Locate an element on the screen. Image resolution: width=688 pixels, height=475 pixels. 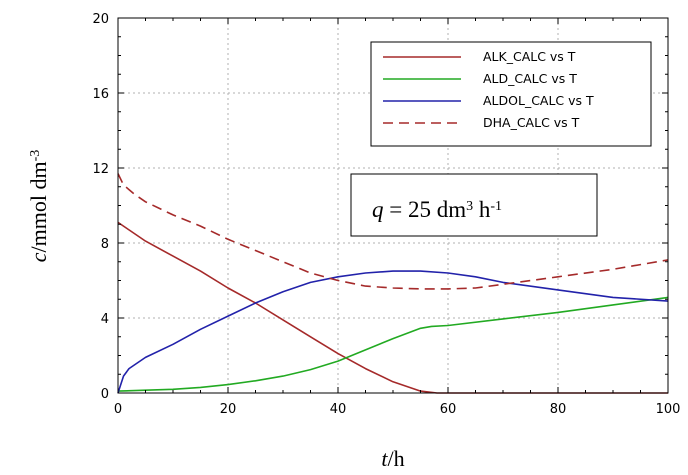
legend-label-2: ALDOL_CALC vs T is located at coordinates (538, 100).